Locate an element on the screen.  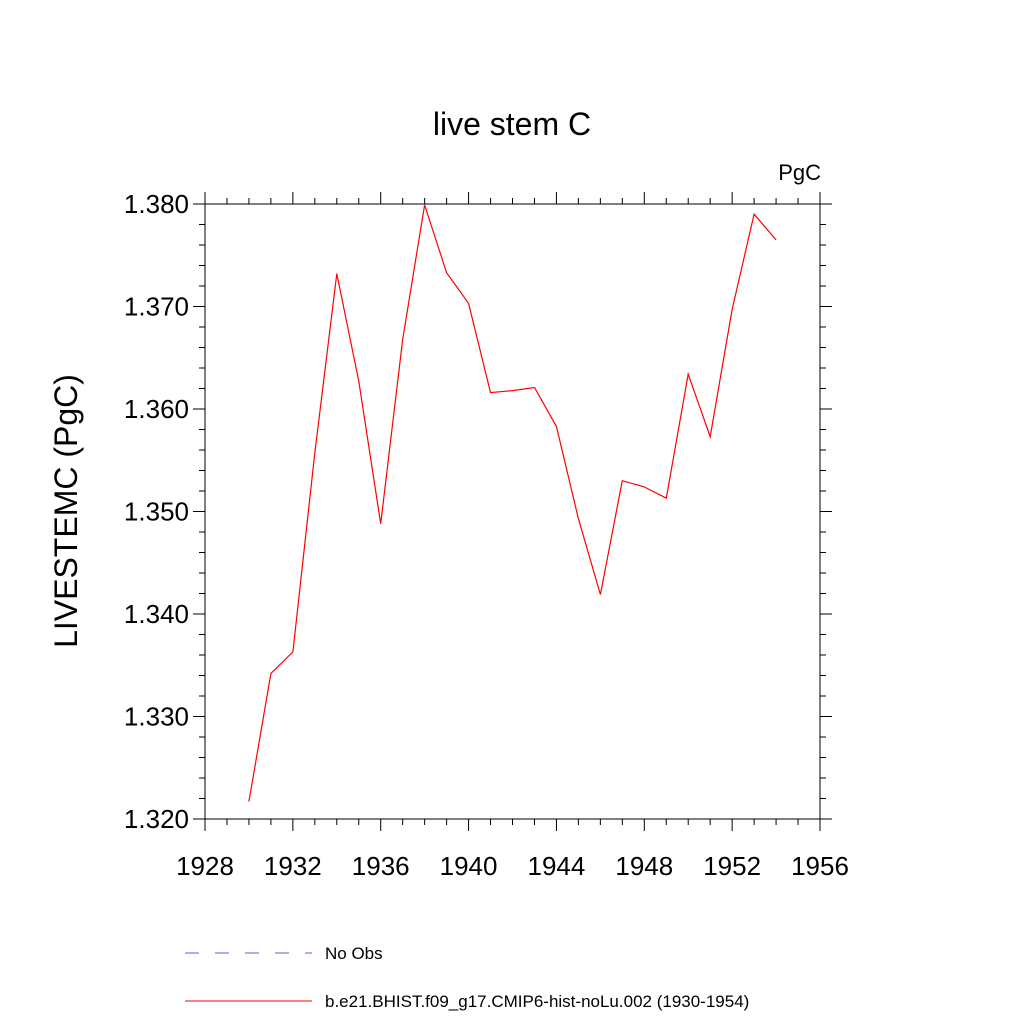
legend-label: No Obs is located at coordinates (354, 953).